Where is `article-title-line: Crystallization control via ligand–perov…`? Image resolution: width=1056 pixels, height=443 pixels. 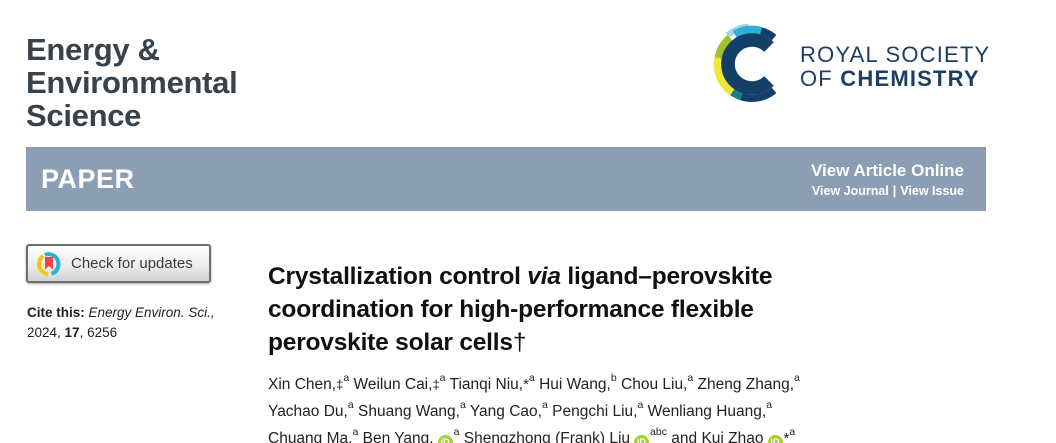
article-title-line: Crystallization control via ligand–perov… is located at coordinates (520, 277).